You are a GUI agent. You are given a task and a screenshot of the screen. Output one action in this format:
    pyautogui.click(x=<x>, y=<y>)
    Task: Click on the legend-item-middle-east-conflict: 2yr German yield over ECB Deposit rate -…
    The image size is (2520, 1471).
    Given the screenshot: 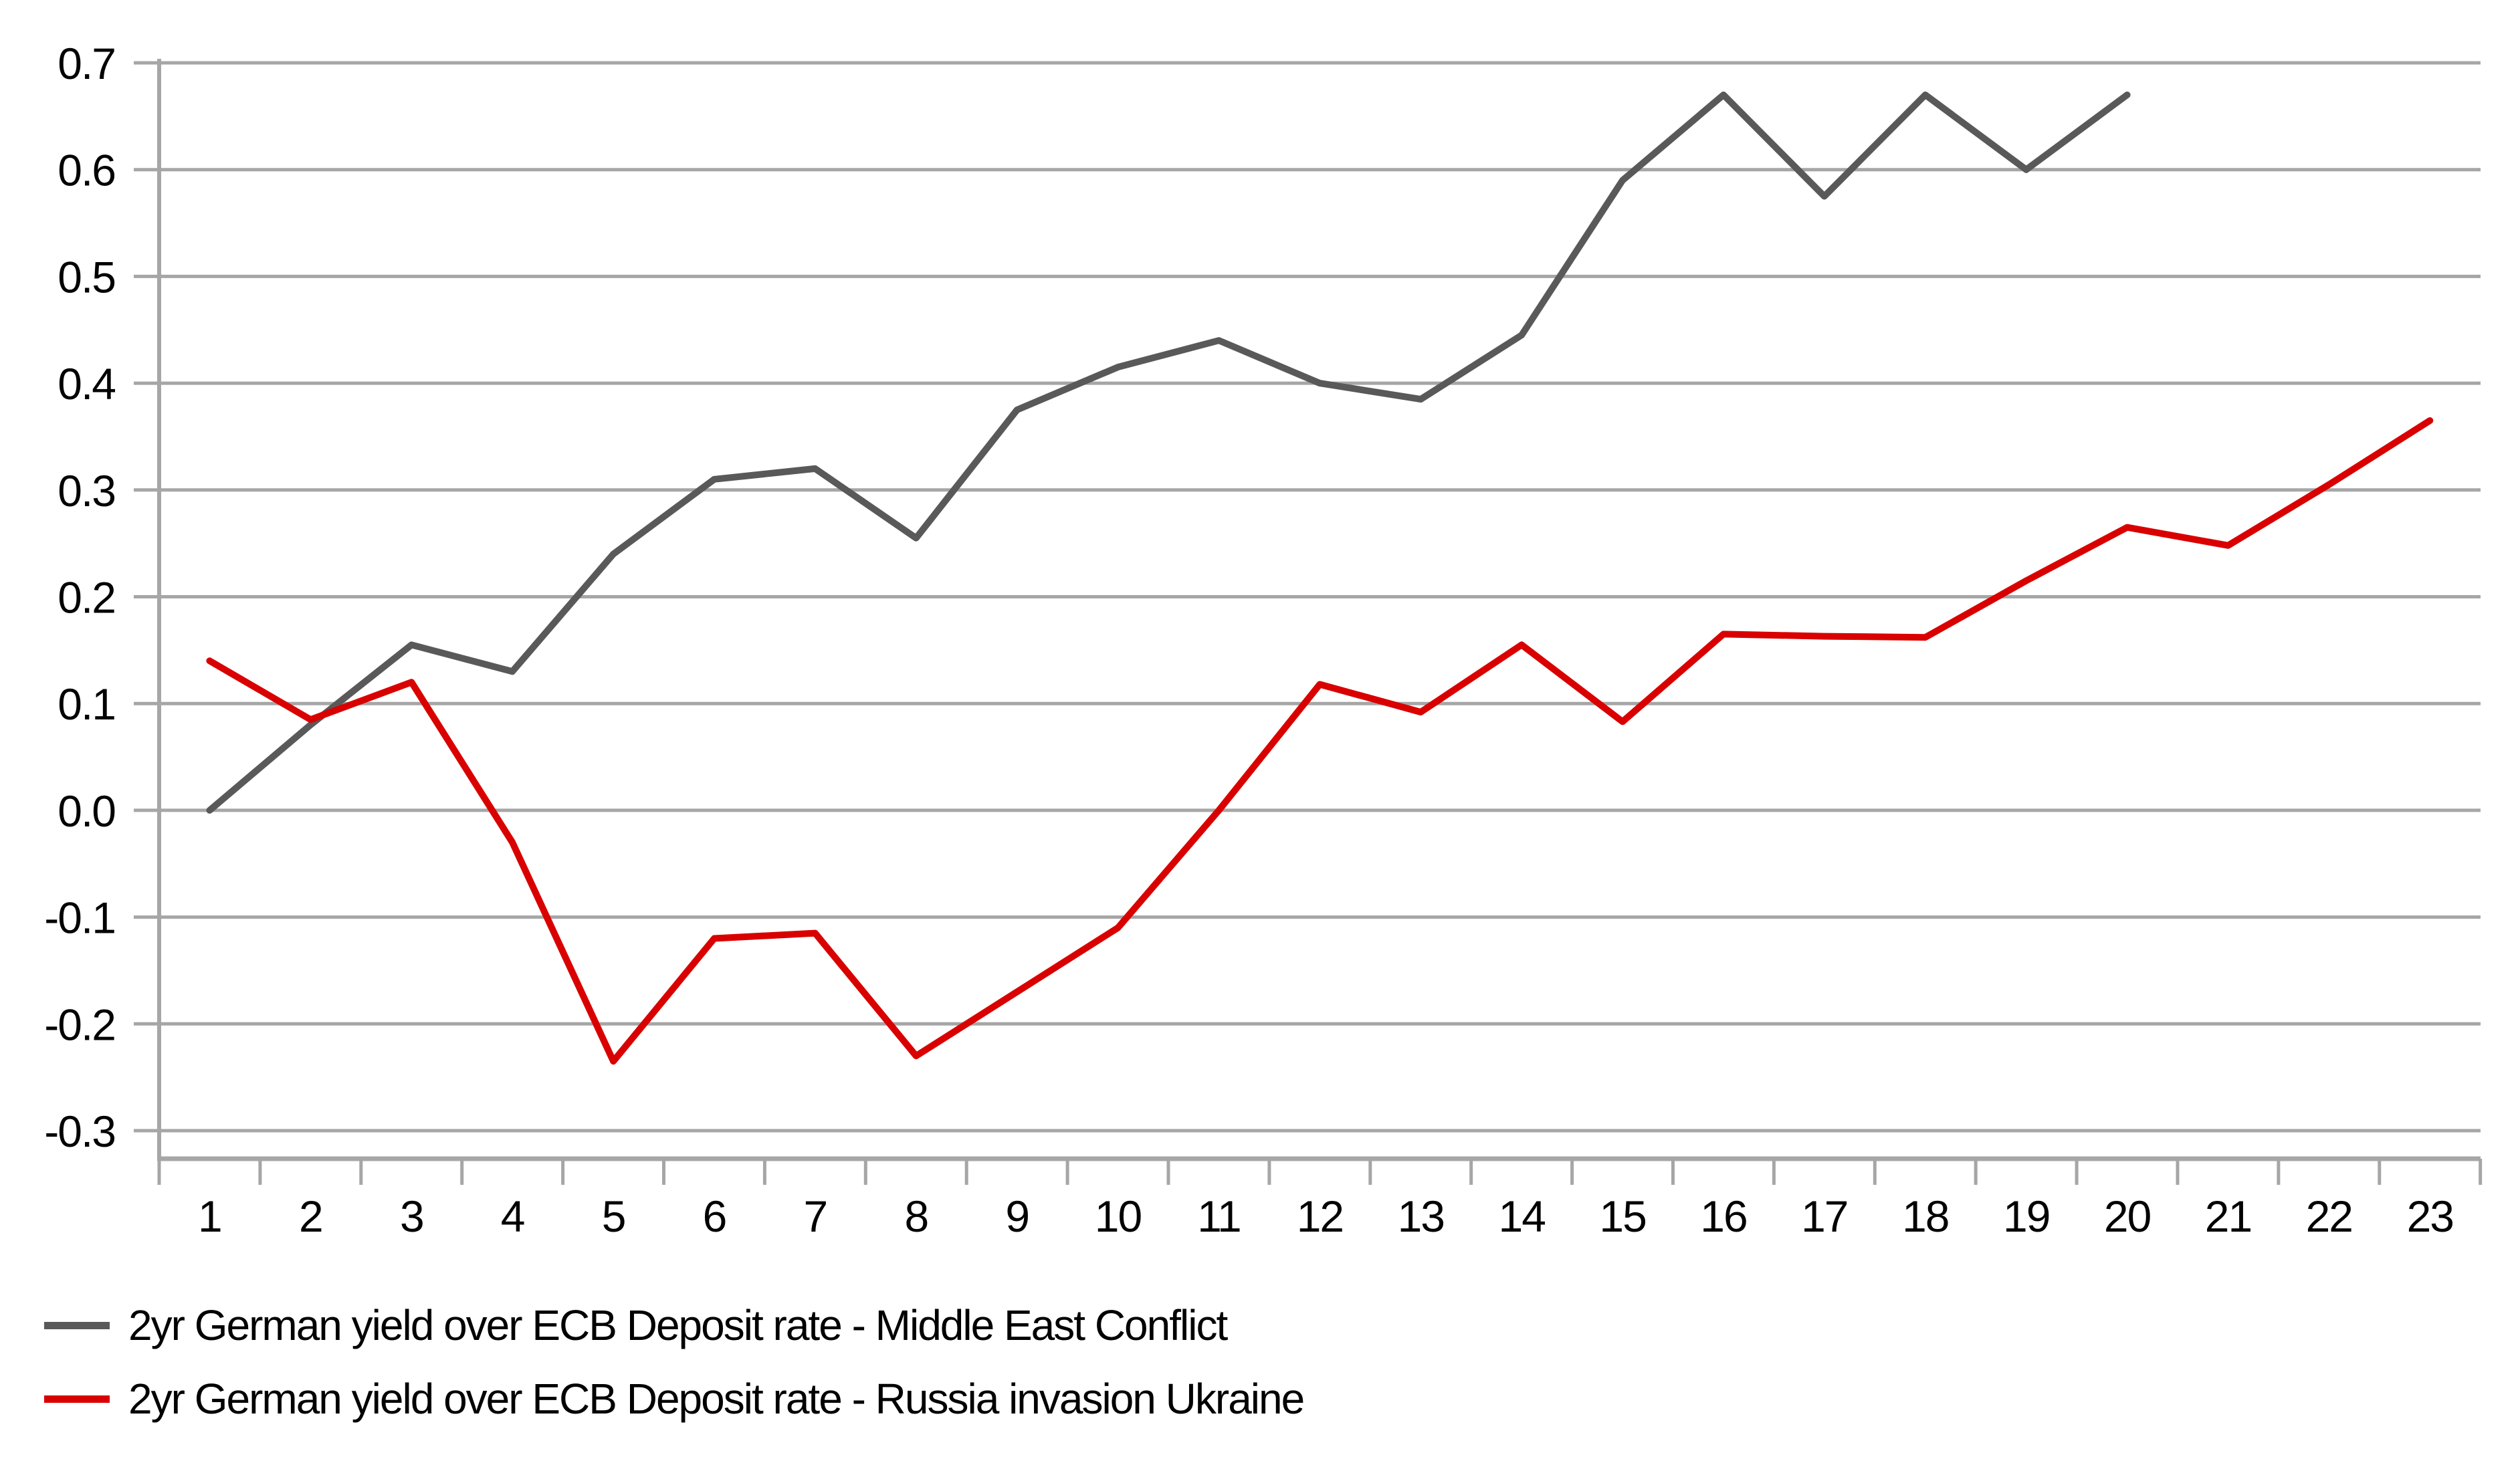 What is the action you would take?
    pyautogui.click(x=673, y=1325)
    